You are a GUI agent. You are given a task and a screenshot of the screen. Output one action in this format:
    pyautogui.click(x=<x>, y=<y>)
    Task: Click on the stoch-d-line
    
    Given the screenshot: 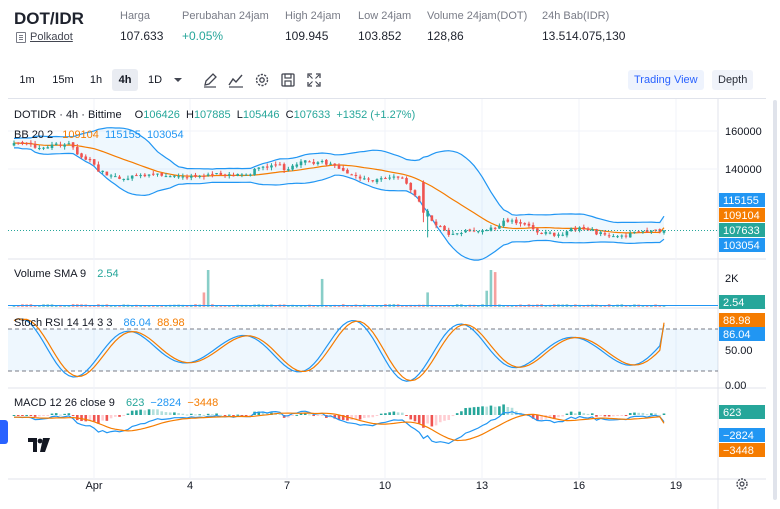 What is the action you would take?
    pyautogui.click(x=339, y=350)
    